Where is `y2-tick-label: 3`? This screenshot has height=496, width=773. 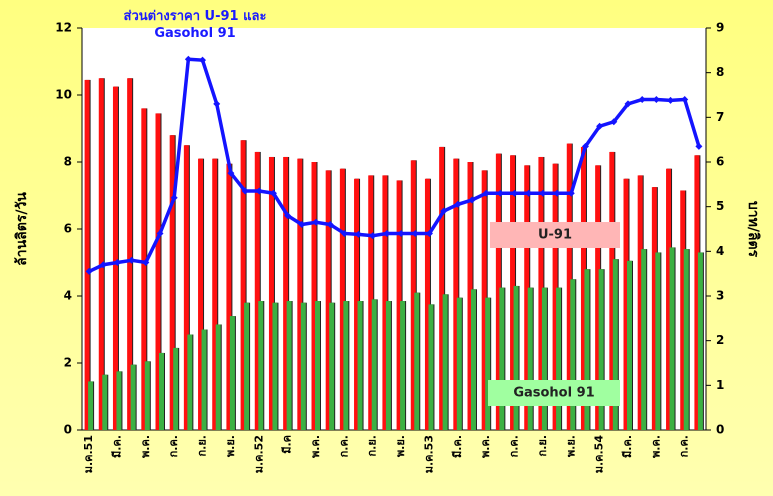 y2-tick-label: 3 is located at coordinates (720, 296).